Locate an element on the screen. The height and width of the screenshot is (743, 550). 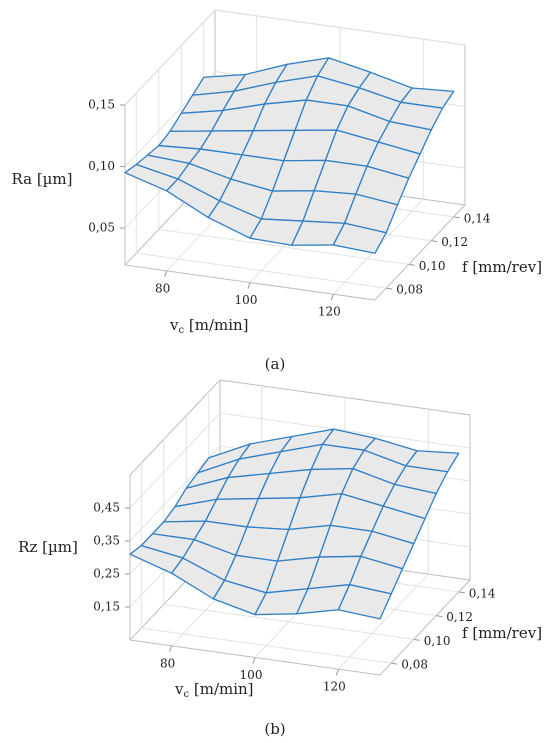
caption: (b) is located at coordinates (274, 729).